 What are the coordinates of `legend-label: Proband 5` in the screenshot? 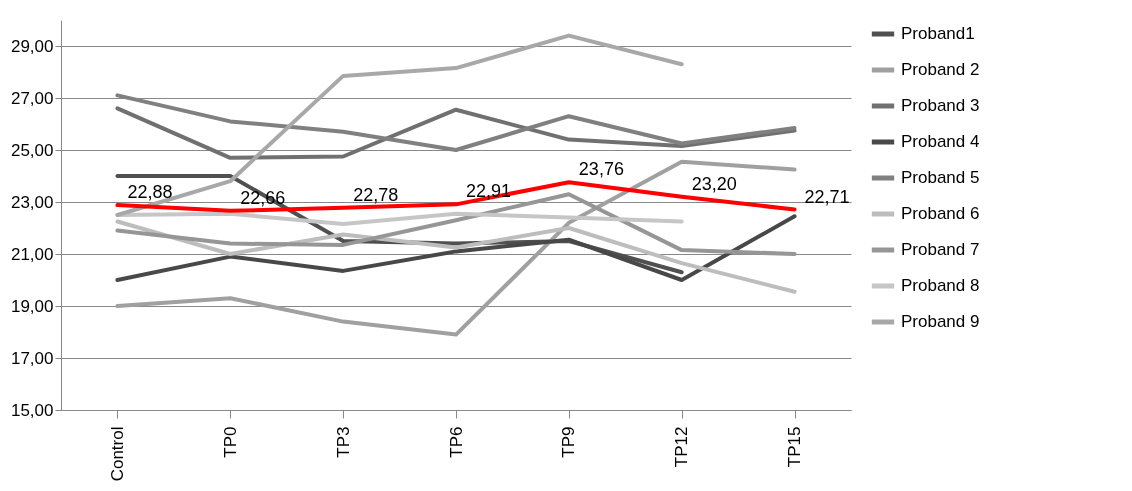 It's located at (940, 177).